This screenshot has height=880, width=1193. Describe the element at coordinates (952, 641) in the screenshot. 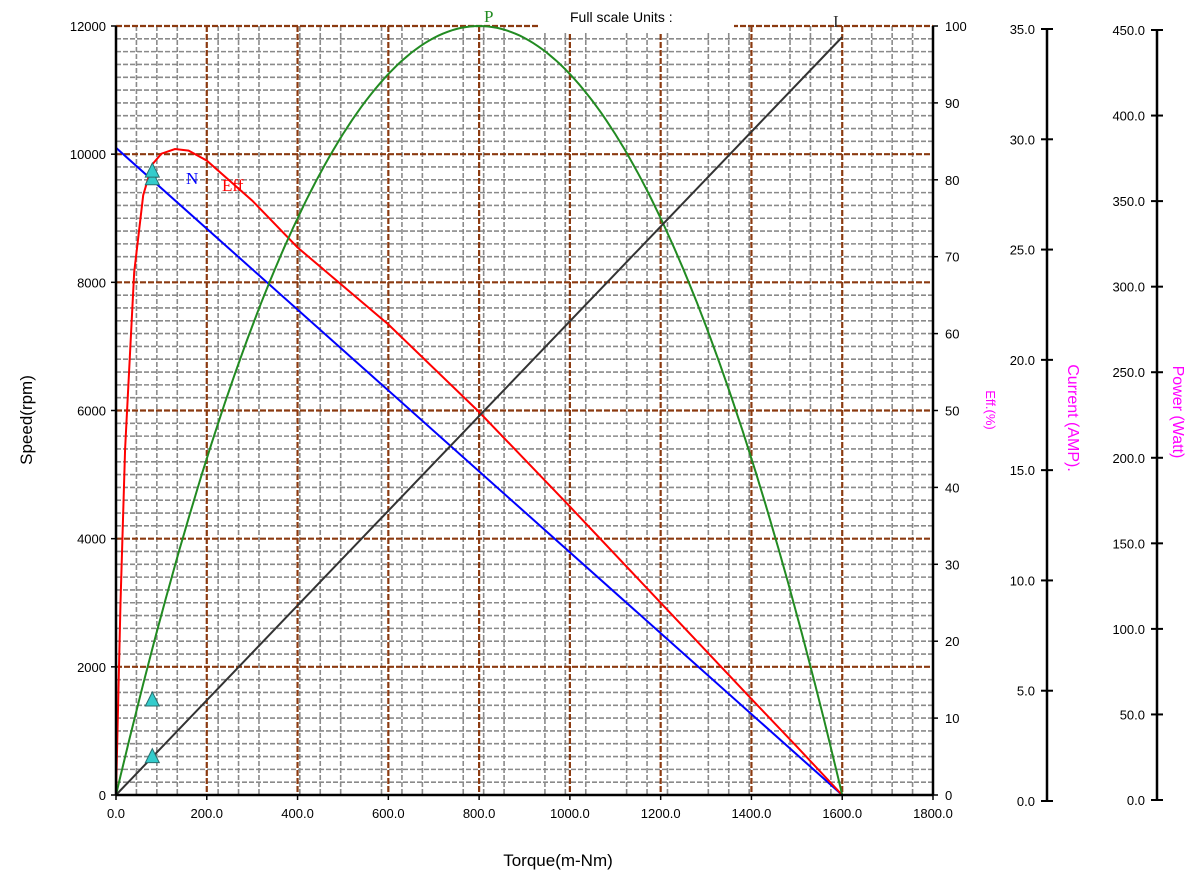

I see `eff-tick-label: 20` at that location.